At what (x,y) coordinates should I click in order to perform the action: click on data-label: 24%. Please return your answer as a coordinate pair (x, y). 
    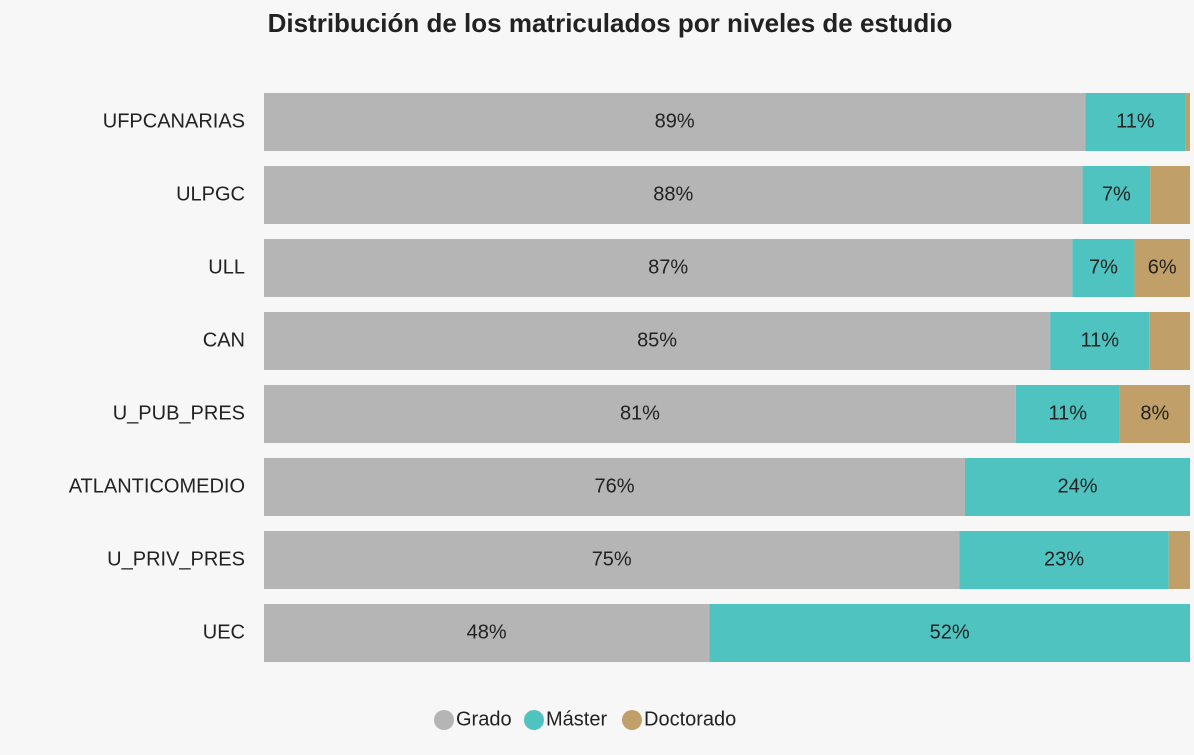
    Looking at the image, I should click on (1077, 486).